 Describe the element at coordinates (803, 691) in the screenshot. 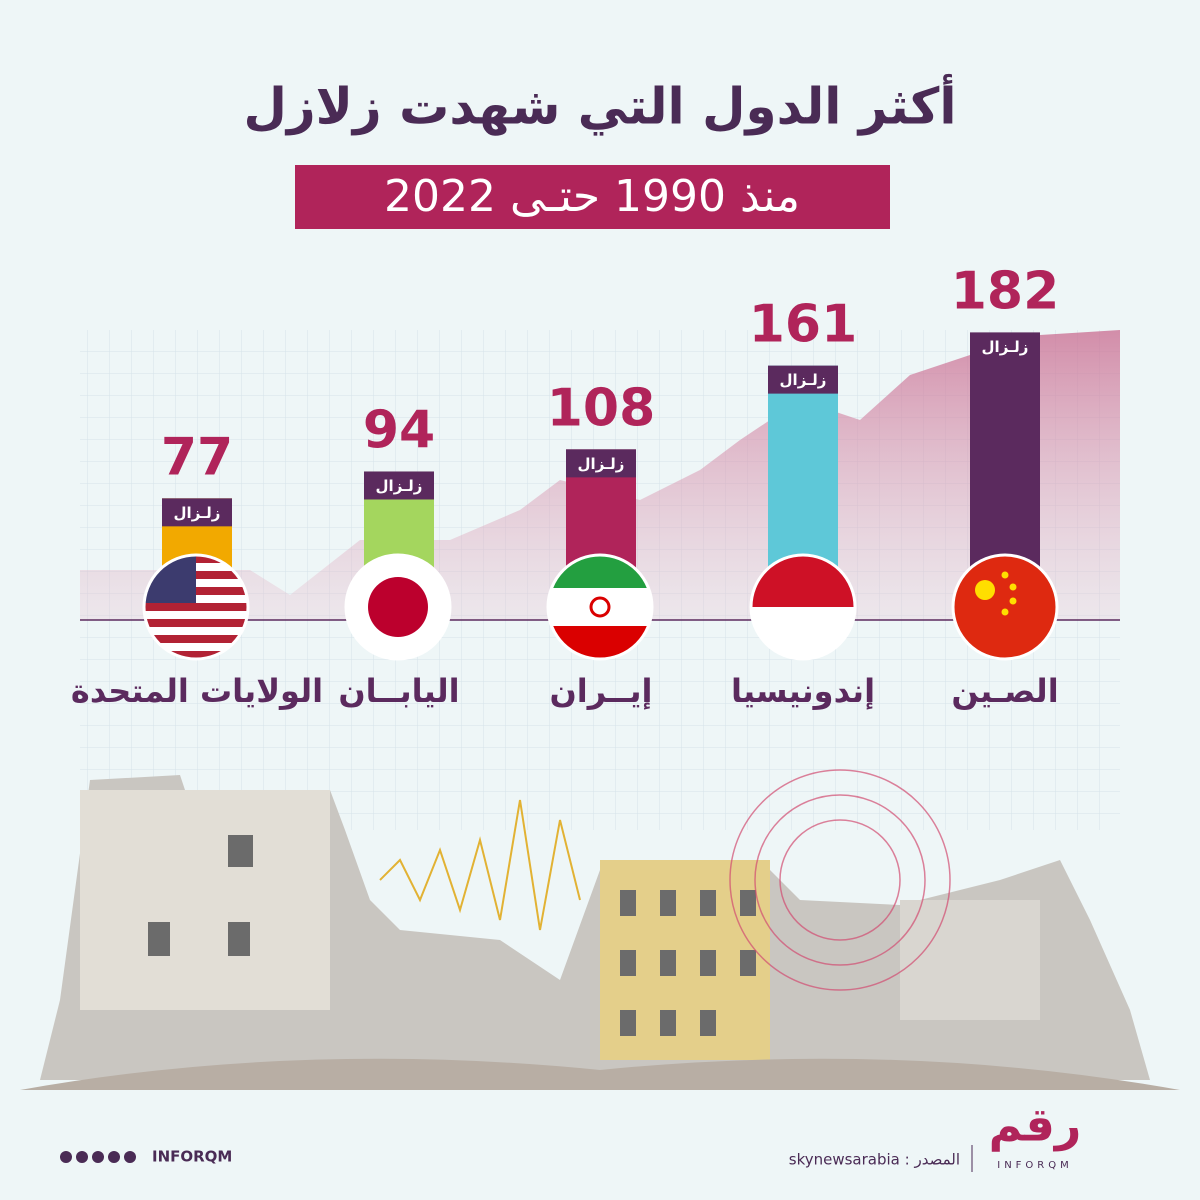

I see `category-label: إندونيسيا` at that location.